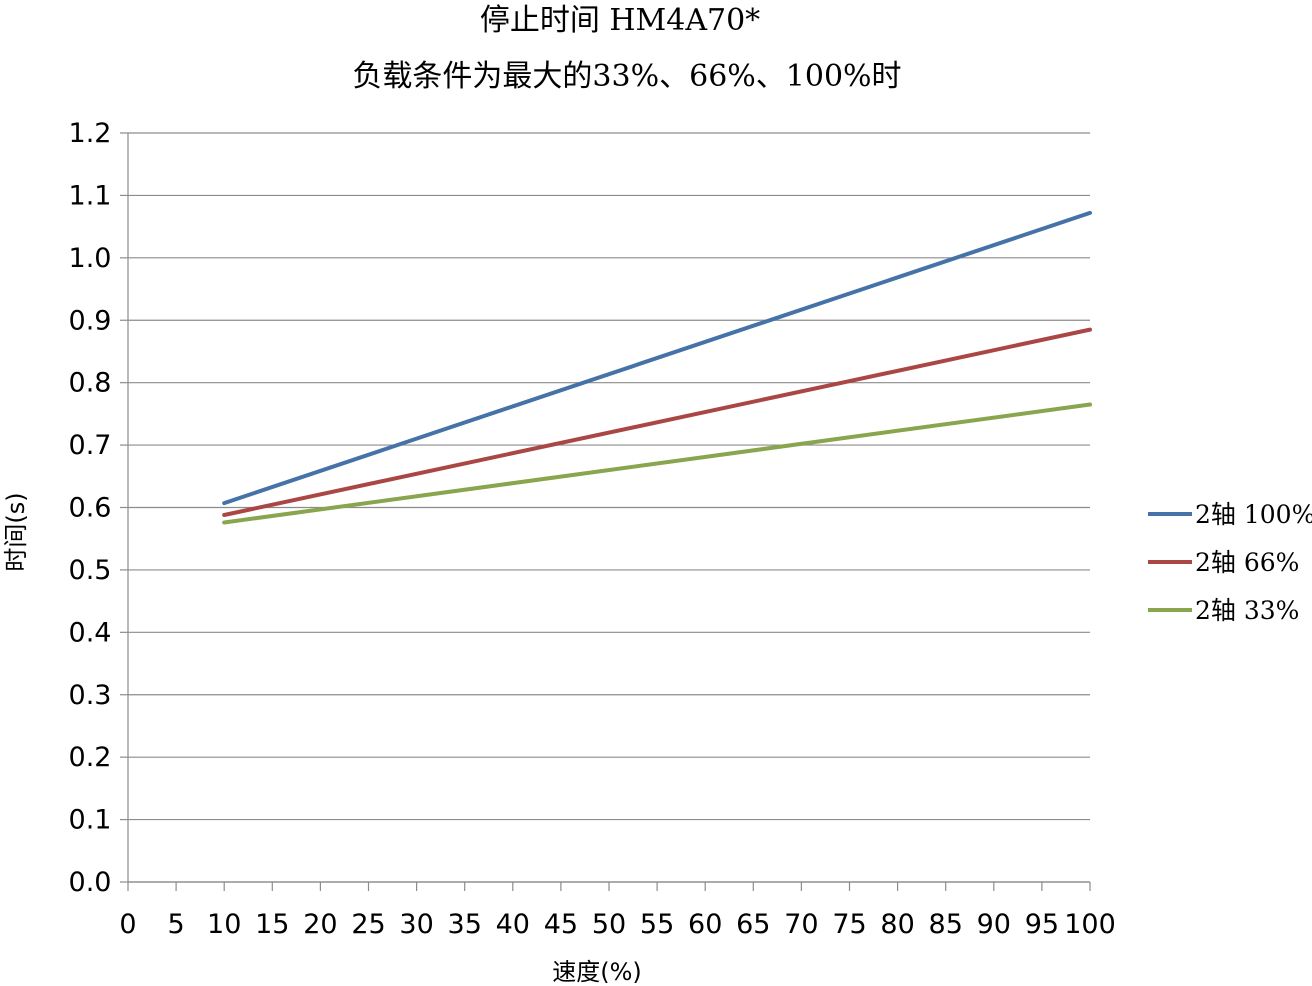 The height and width of the screenshot is (986, 1312). Describe the element at coordinates (994, 924) in the screenshot. I see `x-tick-label: 90` at that location.